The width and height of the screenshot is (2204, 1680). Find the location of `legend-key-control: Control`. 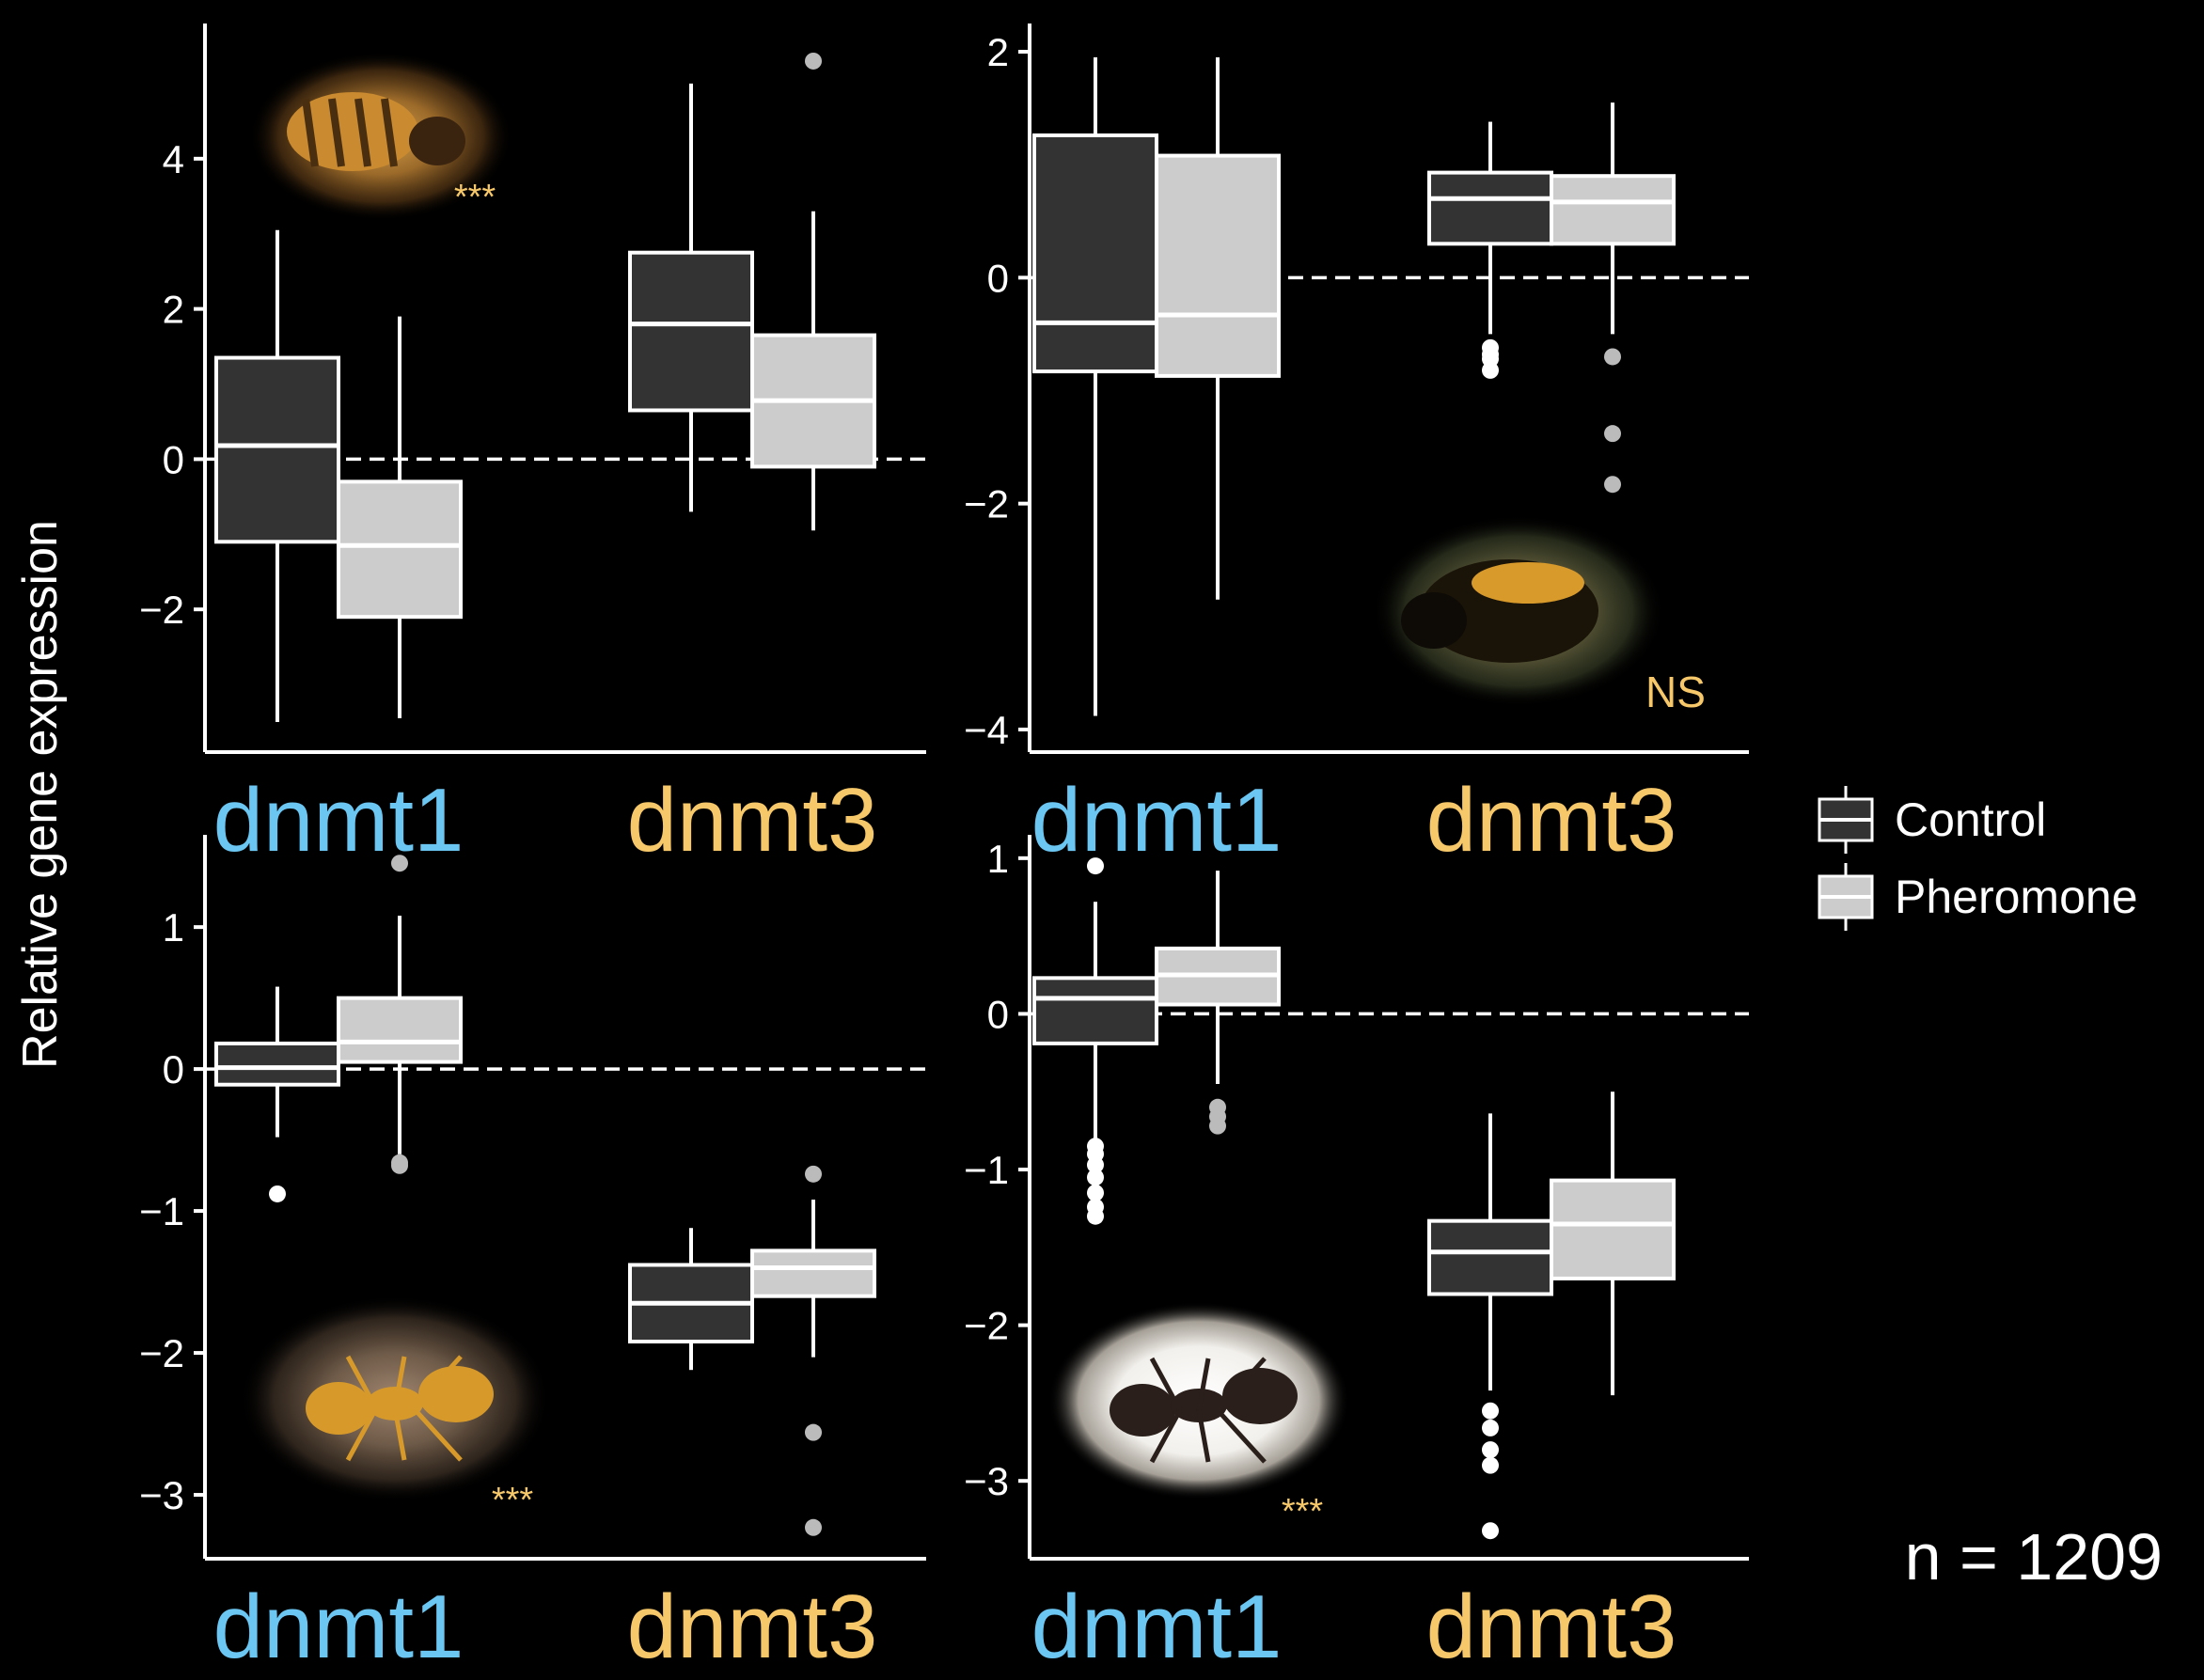

legend-key-control: Control is located at coordinates (1932, 820).